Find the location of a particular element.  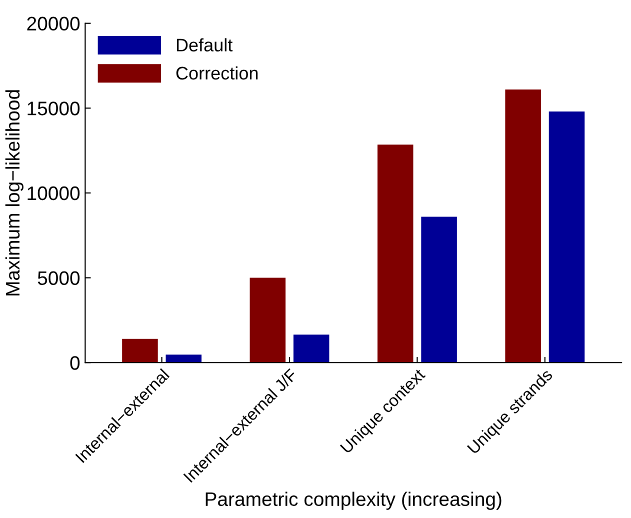

y-tick-label: 20000 is located at coordinates (53, 23).